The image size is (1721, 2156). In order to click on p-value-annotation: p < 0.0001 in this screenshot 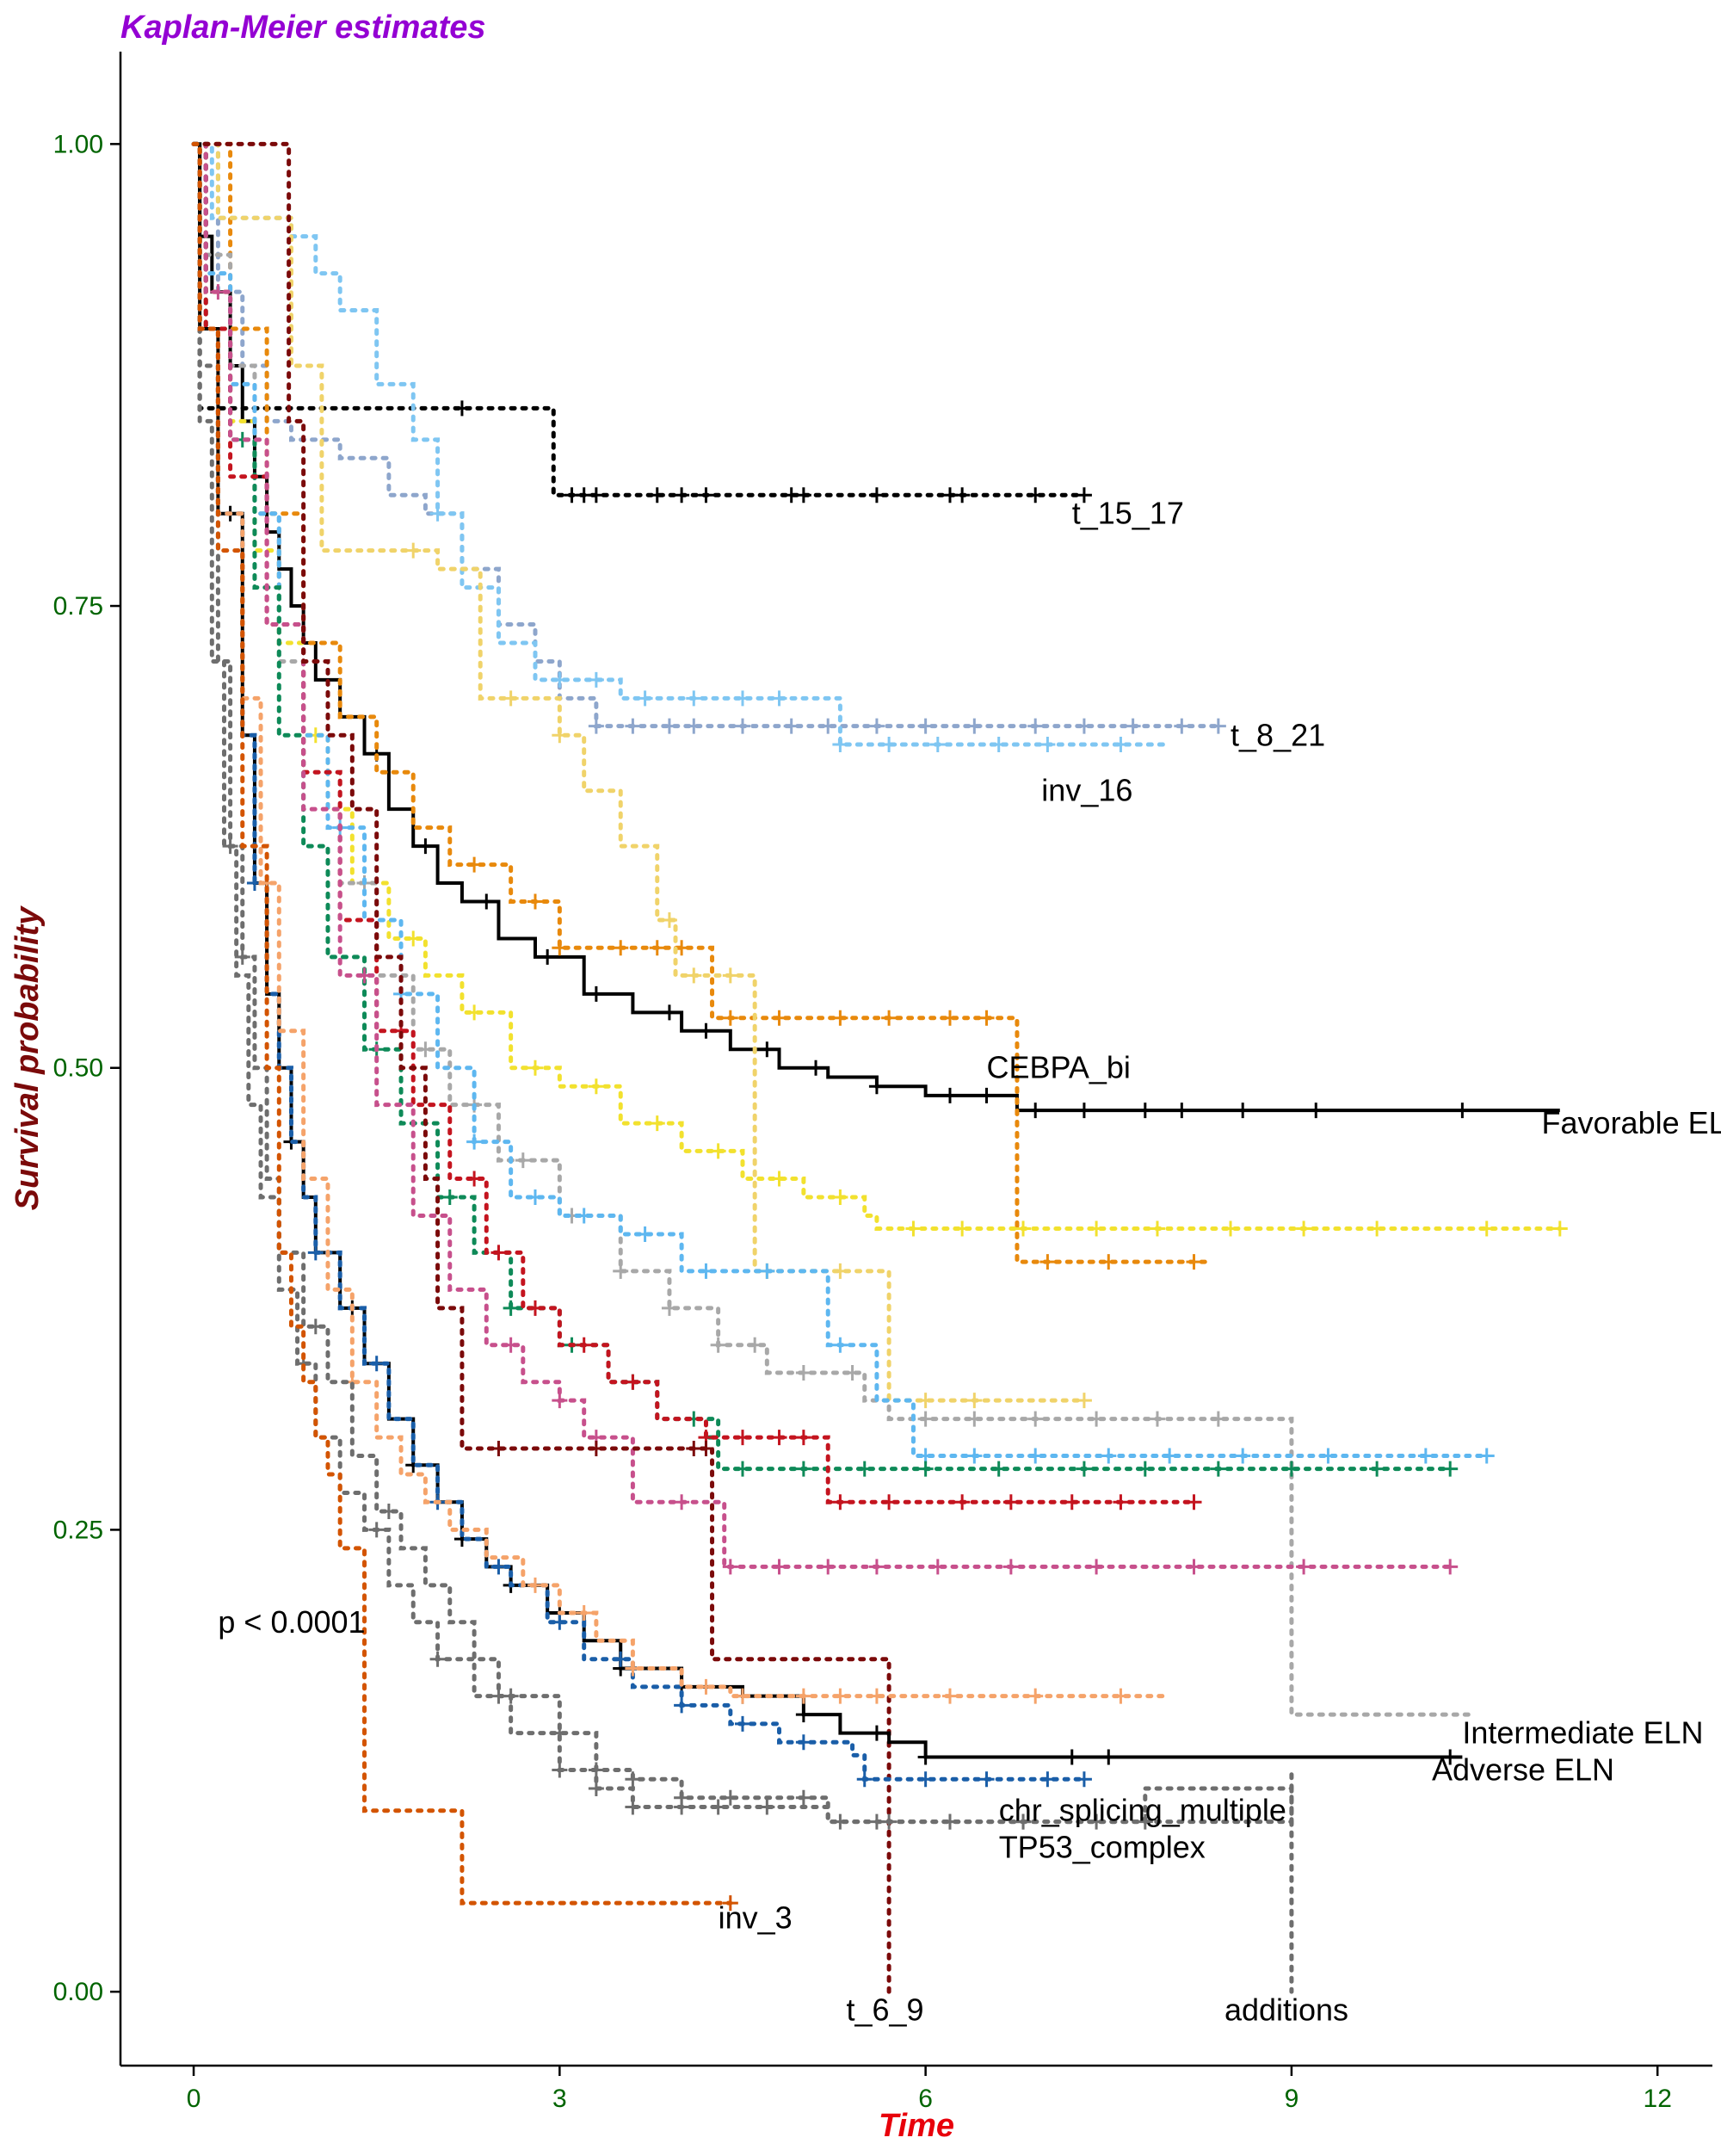, I will do `click(291, 1622)`.